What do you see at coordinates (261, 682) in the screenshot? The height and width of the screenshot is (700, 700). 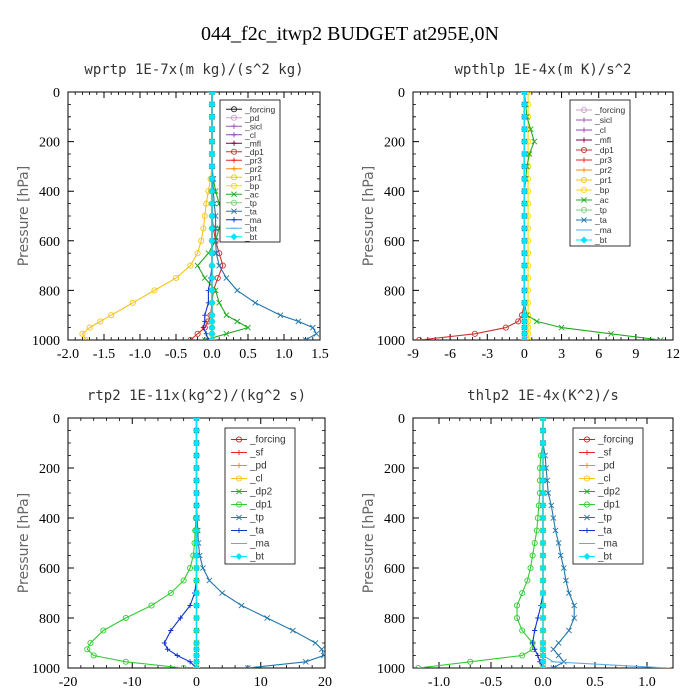 I see `x-tick-label: 10` at bounding box center [261, 682].